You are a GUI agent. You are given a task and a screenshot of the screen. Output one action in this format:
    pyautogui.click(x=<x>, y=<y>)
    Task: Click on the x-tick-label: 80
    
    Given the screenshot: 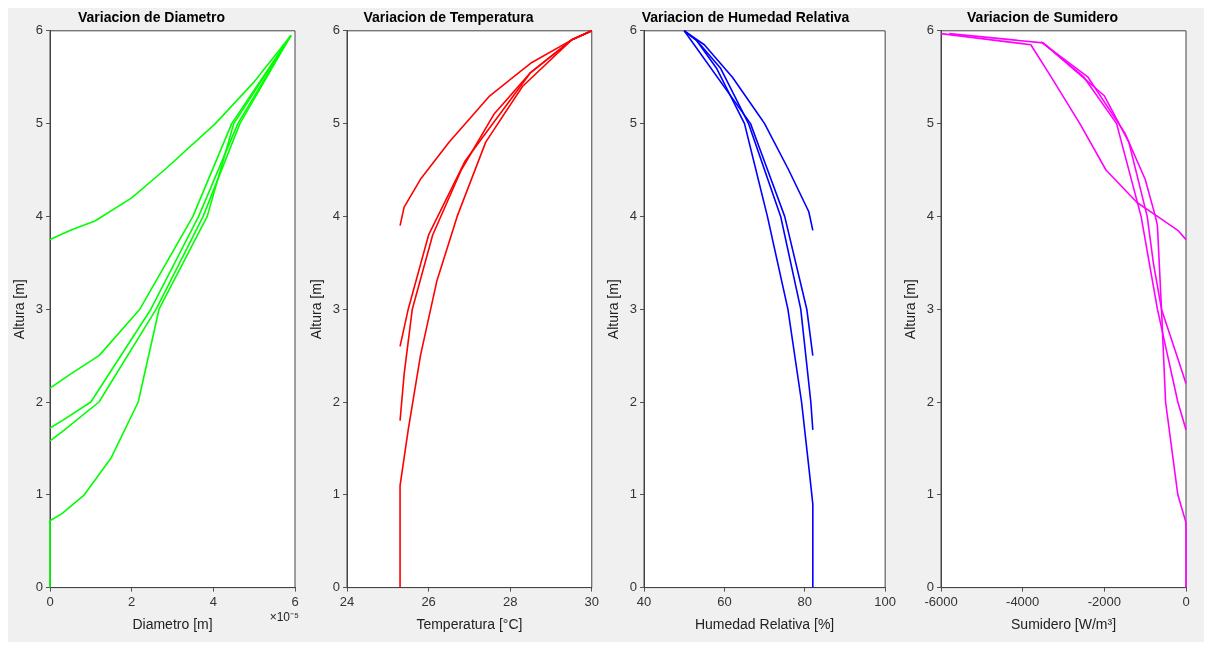 What is the action you would take?
    pyautogui.click(x=805, y=601)
    